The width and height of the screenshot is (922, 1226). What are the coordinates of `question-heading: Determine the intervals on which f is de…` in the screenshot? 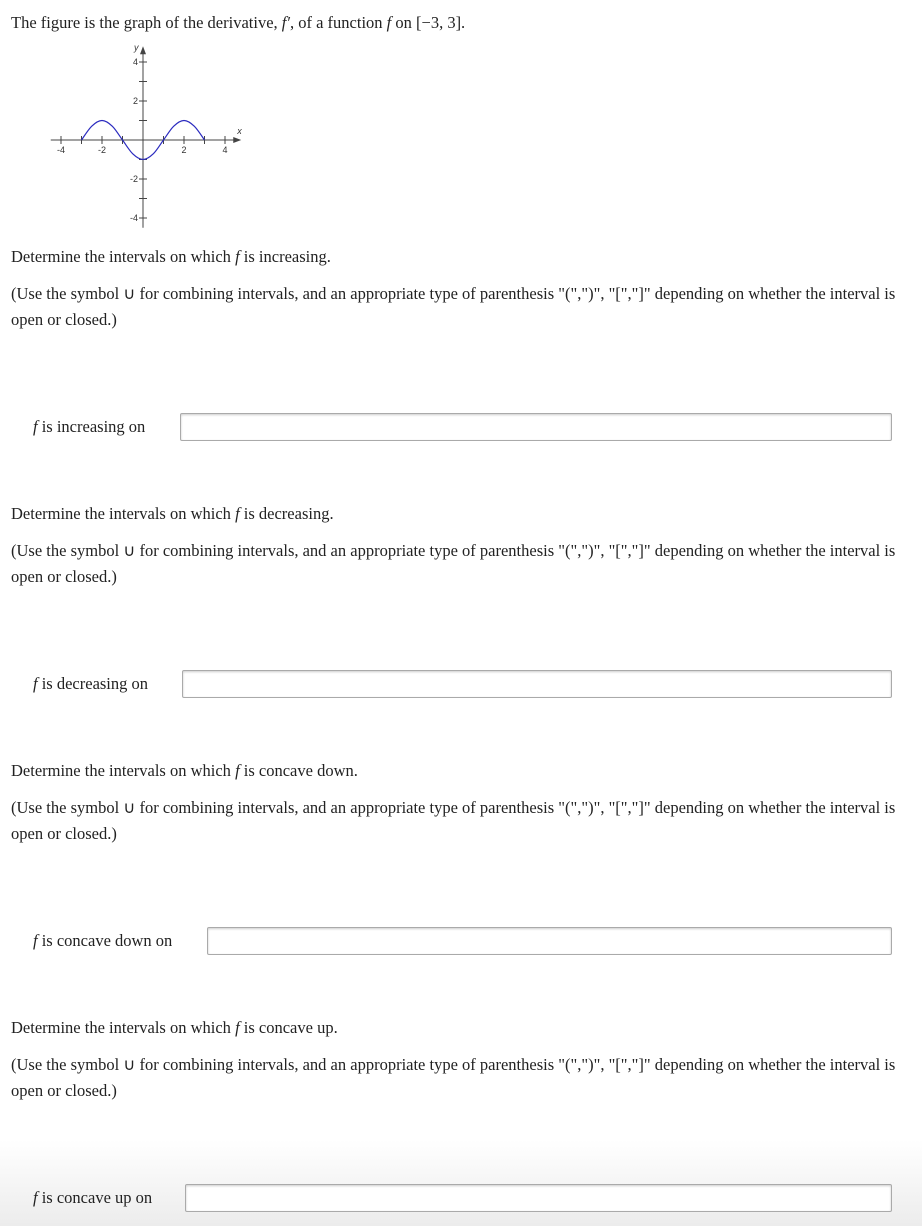 It's located at (458, 514).